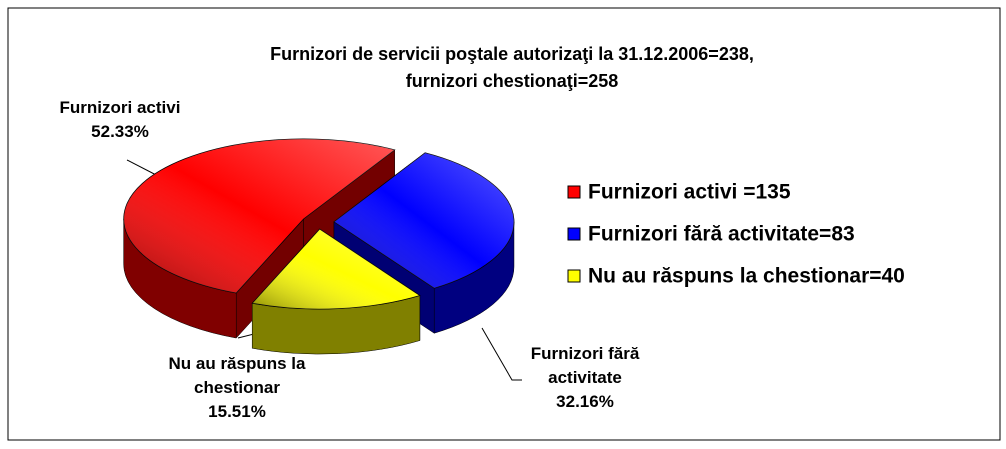  What do you see at coordinates (746, 276) in the screenshot?
I see `legend-label: Nu au răspuns la chestionar=40` at bounding box center [746, 276].